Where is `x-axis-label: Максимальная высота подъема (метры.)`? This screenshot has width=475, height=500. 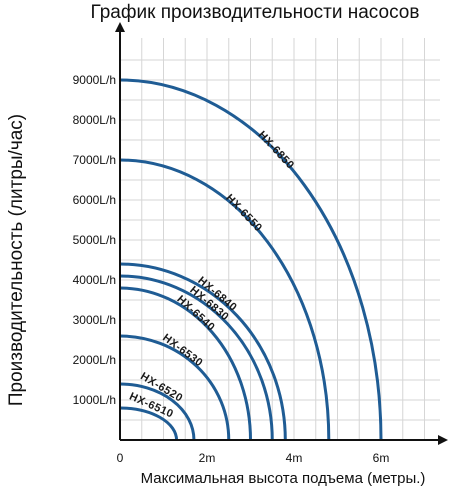 x-axis-label: Максимальная высота подъема (метры.) is located at coordinates (283, 478).